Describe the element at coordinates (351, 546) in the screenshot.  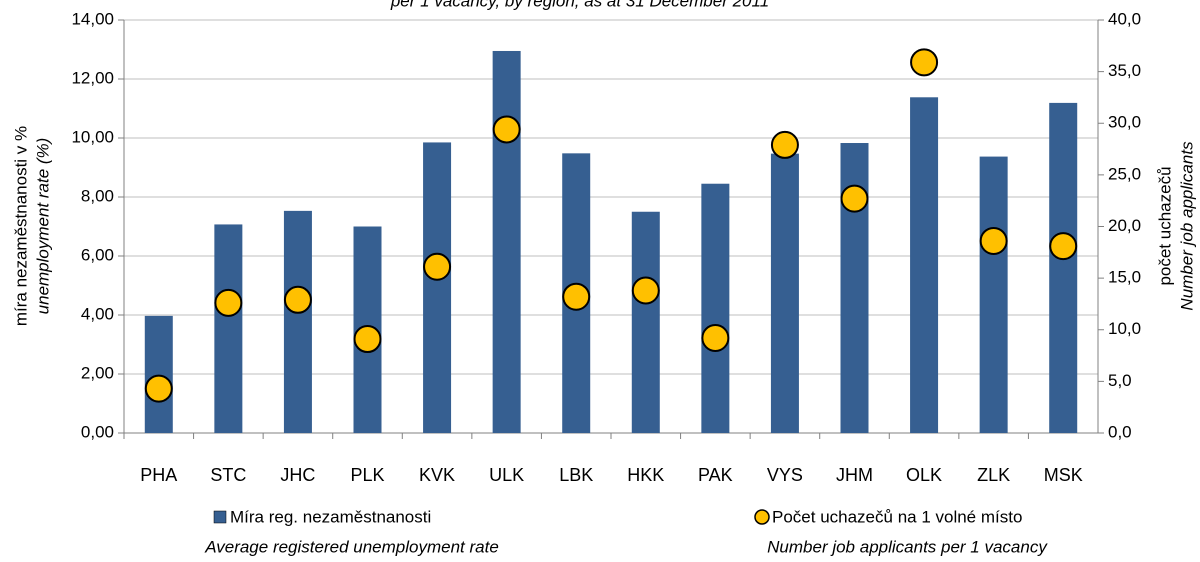
I see `legend-note: Average registered unemployment rate` at that location.